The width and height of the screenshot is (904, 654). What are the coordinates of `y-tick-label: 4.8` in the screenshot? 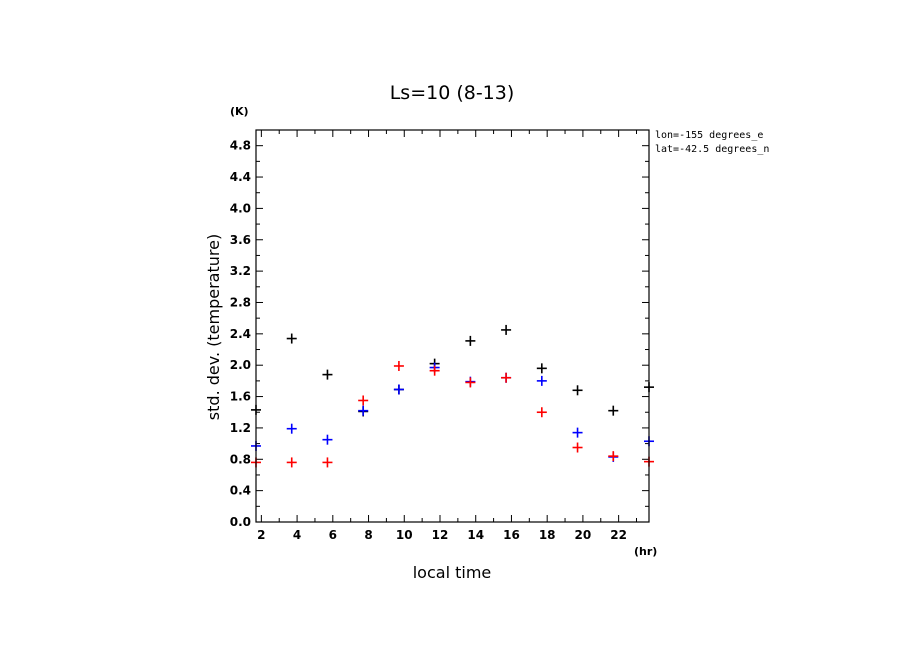 It's located at (240, 146).